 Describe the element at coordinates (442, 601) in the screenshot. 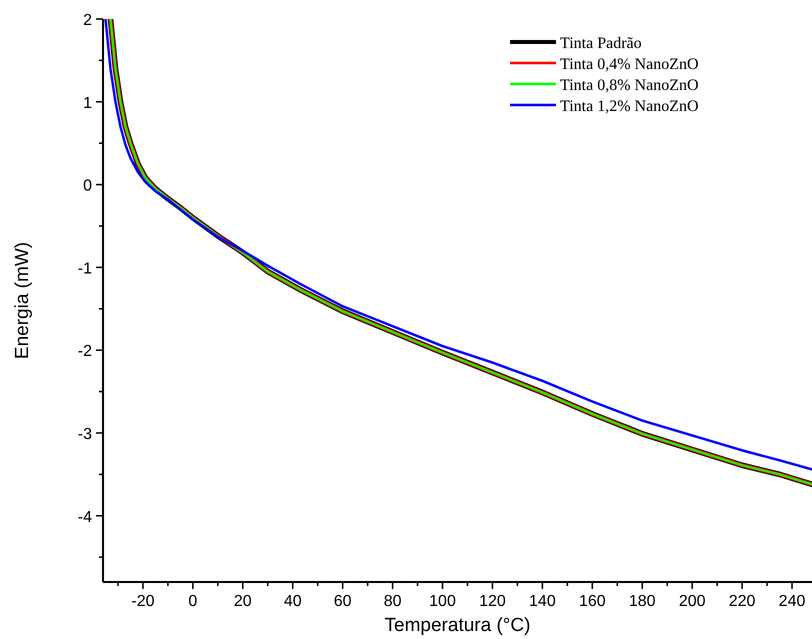

I see `x-tick-label: 100` at that location.